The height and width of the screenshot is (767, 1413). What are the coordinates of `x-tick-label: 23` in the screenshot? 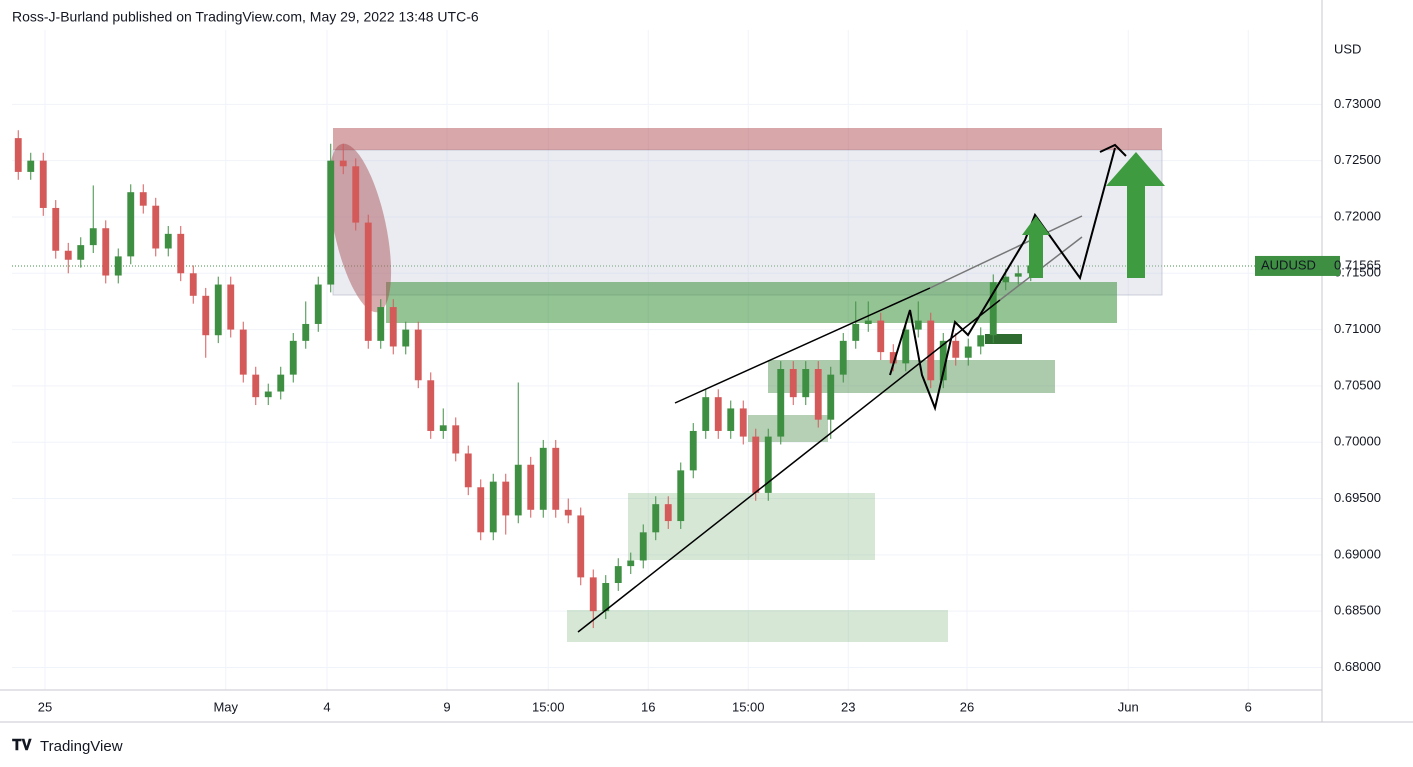 It's located at (848, 706).